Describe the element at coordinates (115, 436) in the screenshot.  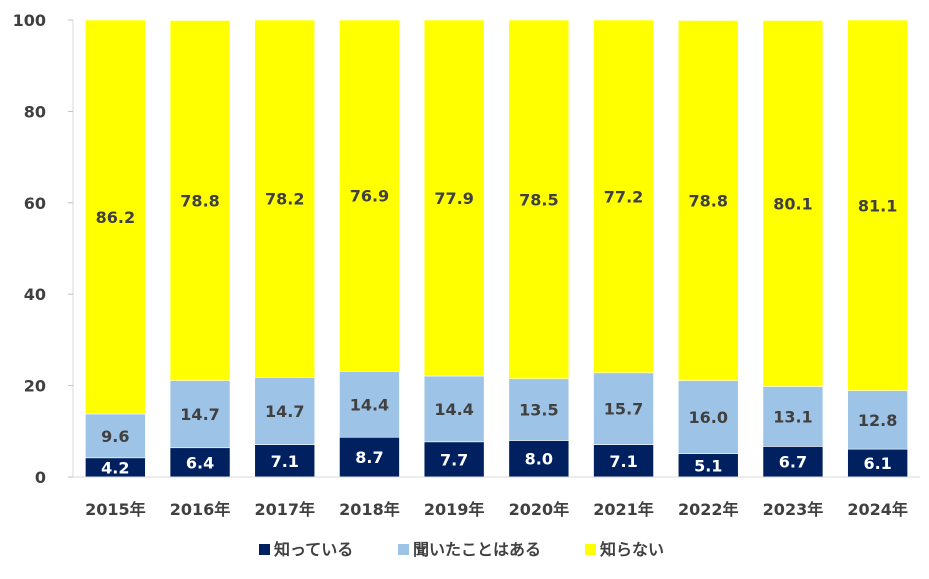
I see `data-label: 9.6` at that location.